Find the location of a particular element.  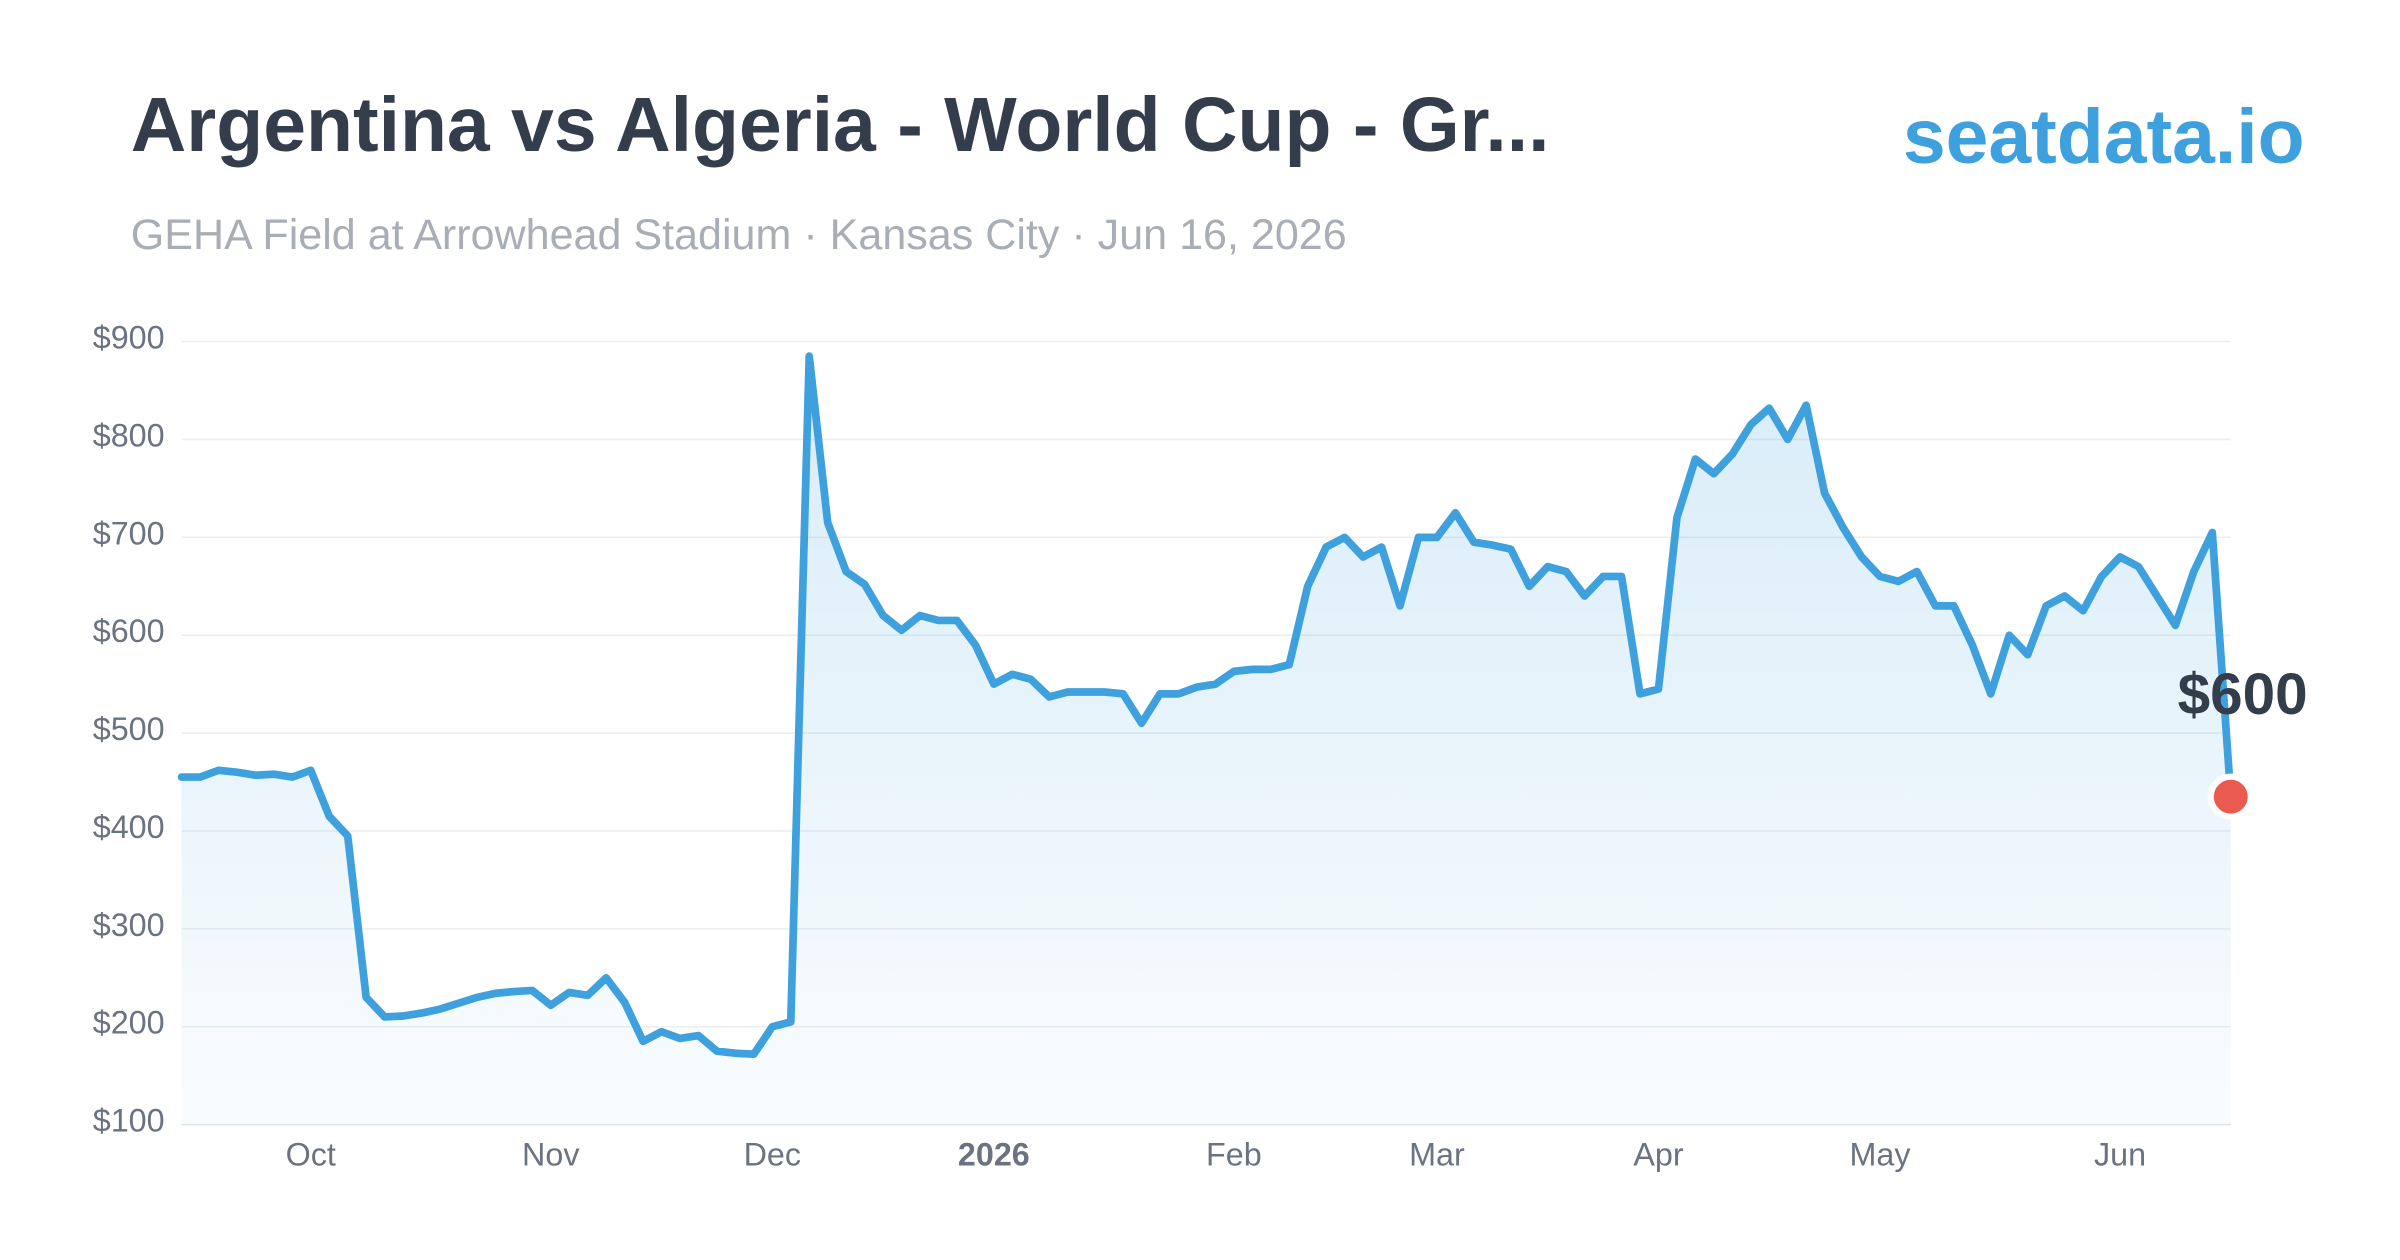

x-tick-label: Jun is located at coordinates (2120, 1154).